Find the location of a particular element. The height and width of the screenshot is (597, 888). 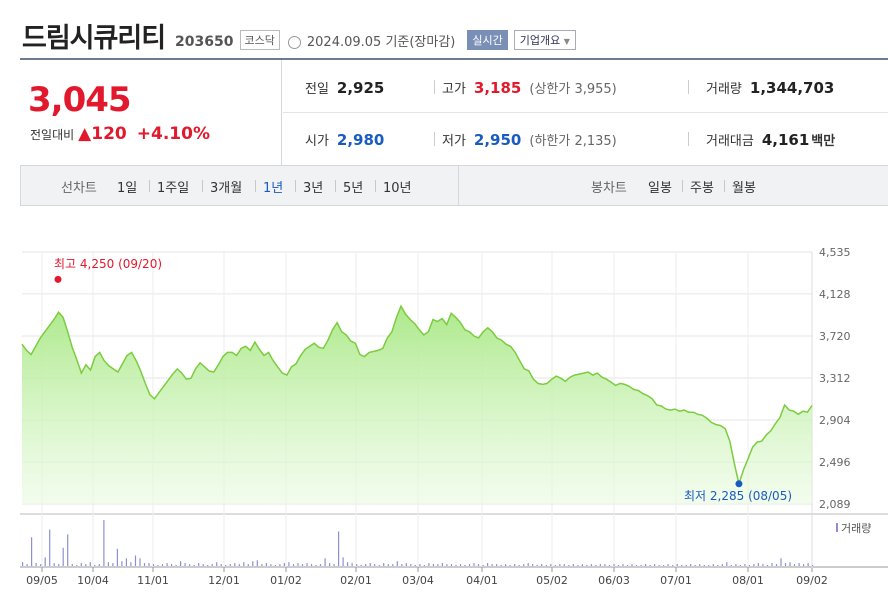

volume-bars is located at coordinates (418, 543).